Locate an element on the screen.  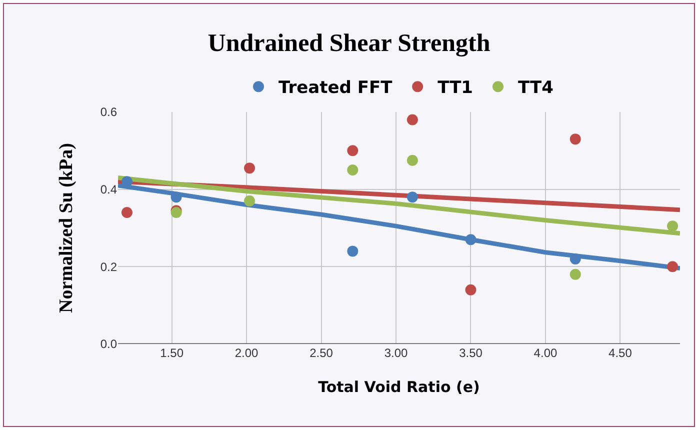
x-tick-label: 2.00 is located at coordinates (246, 353).